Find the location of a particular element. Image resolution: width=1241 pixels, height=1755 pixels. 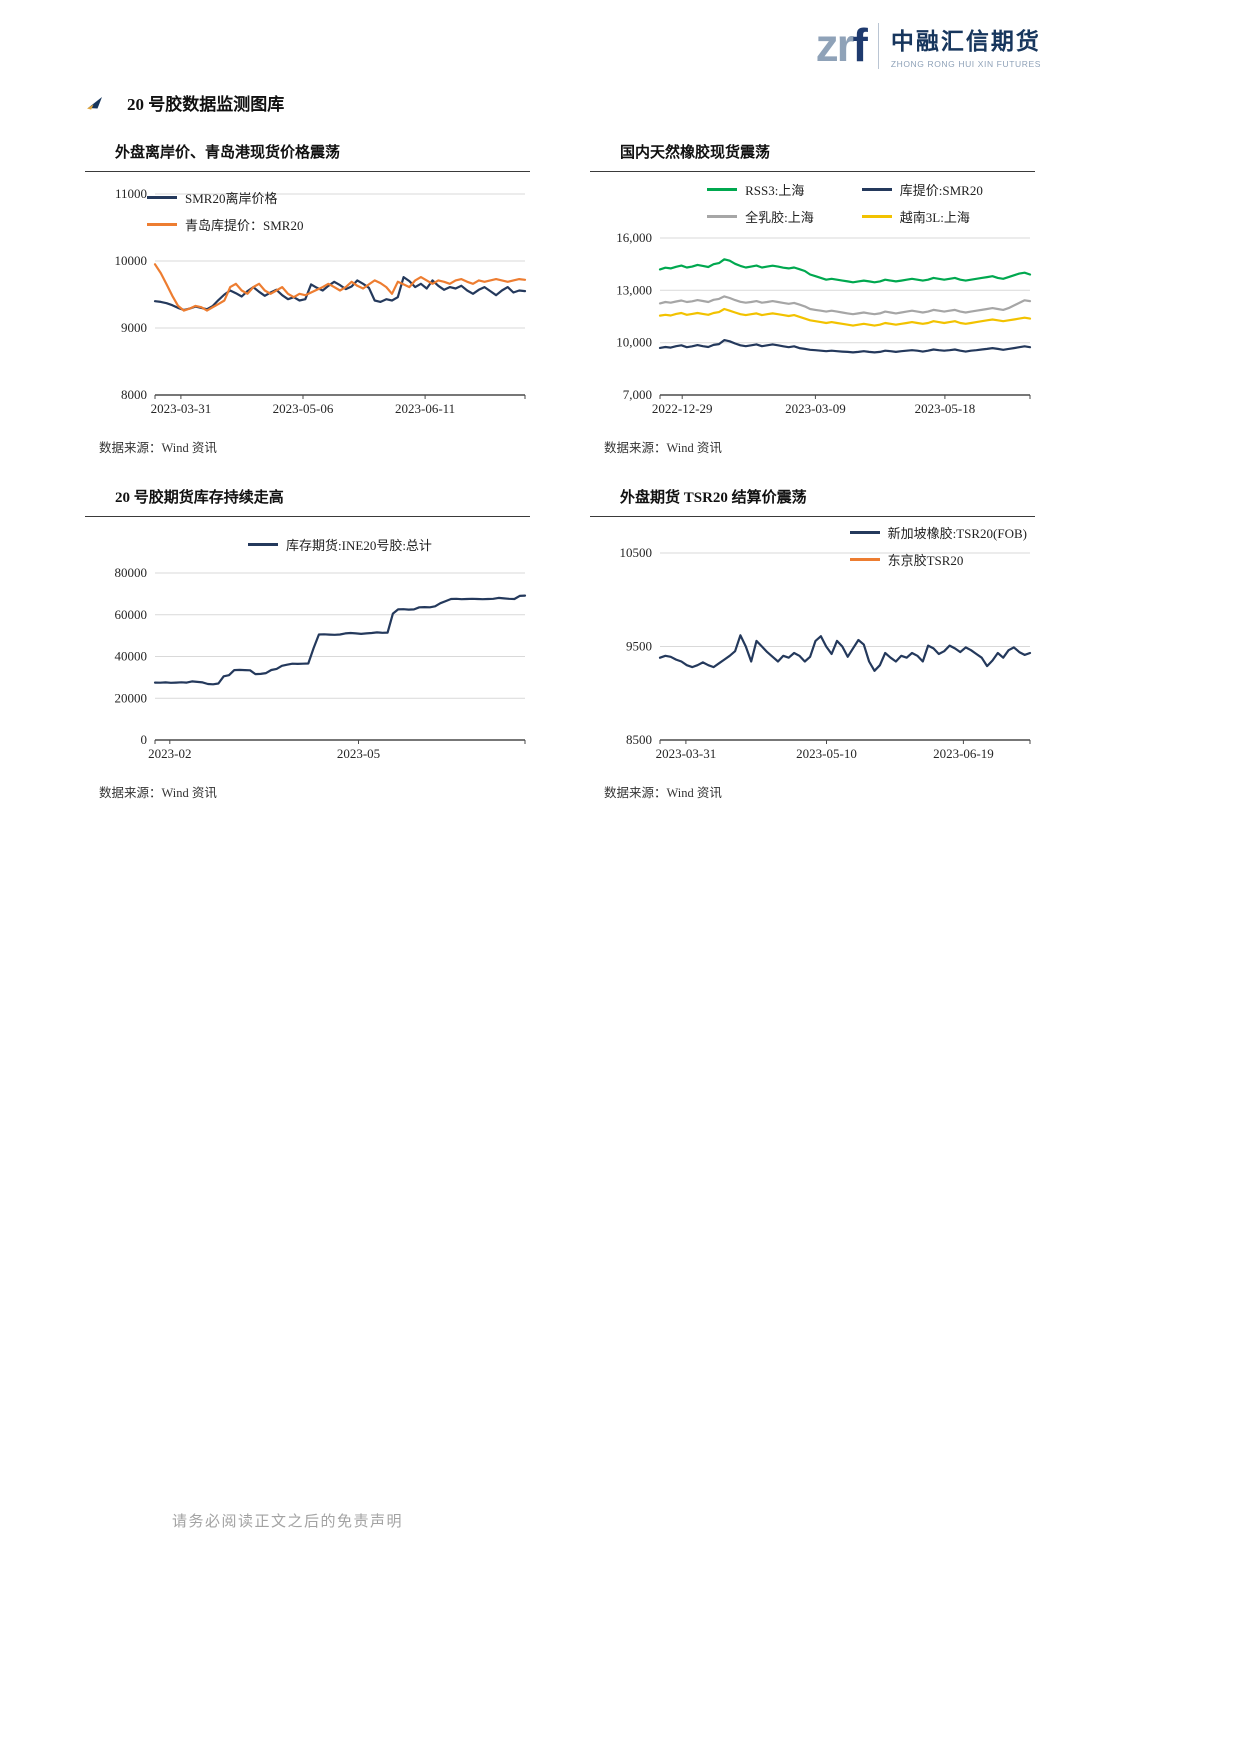

legend-item: 青岛库提价：SMR20 is located at coordinates (225, 224).